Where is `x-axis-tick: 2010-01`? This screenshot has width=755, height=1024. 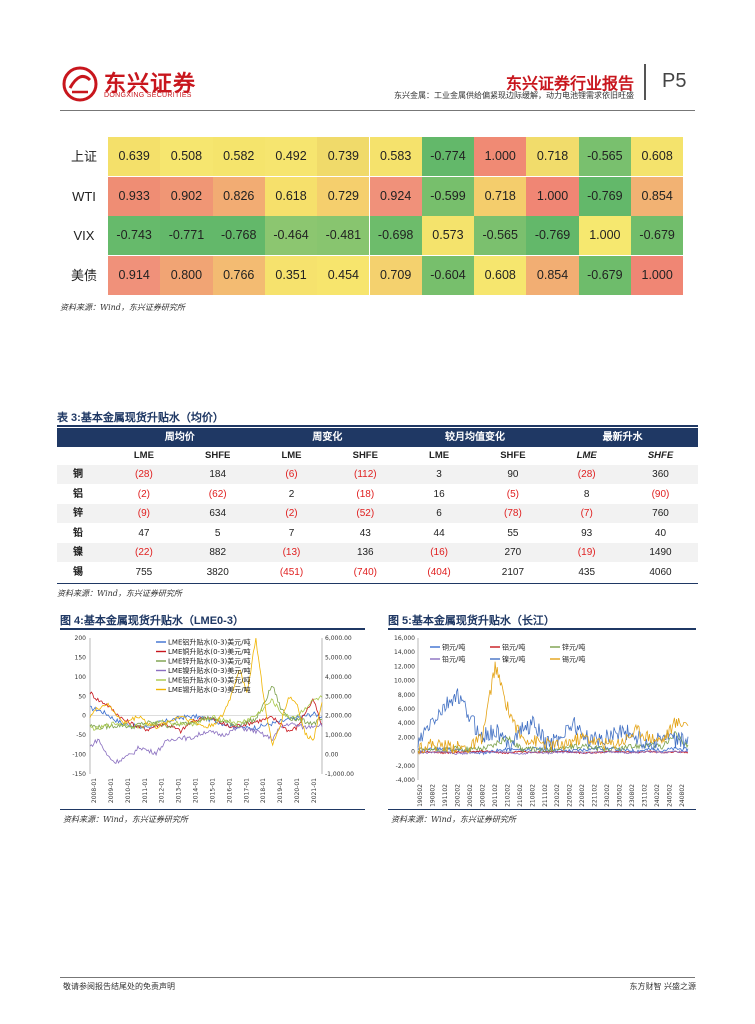
x-axis-tick: 2010-01 is located at coordinates (128, 790).